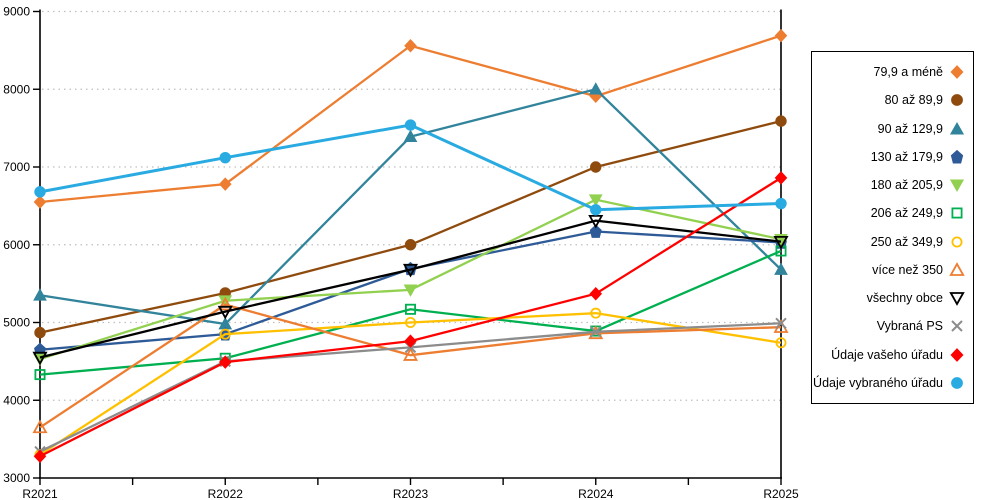 The width and height of the screenshot is (1000, 500). I want to click on legend-item-label: více než 350, so click(907, 269).